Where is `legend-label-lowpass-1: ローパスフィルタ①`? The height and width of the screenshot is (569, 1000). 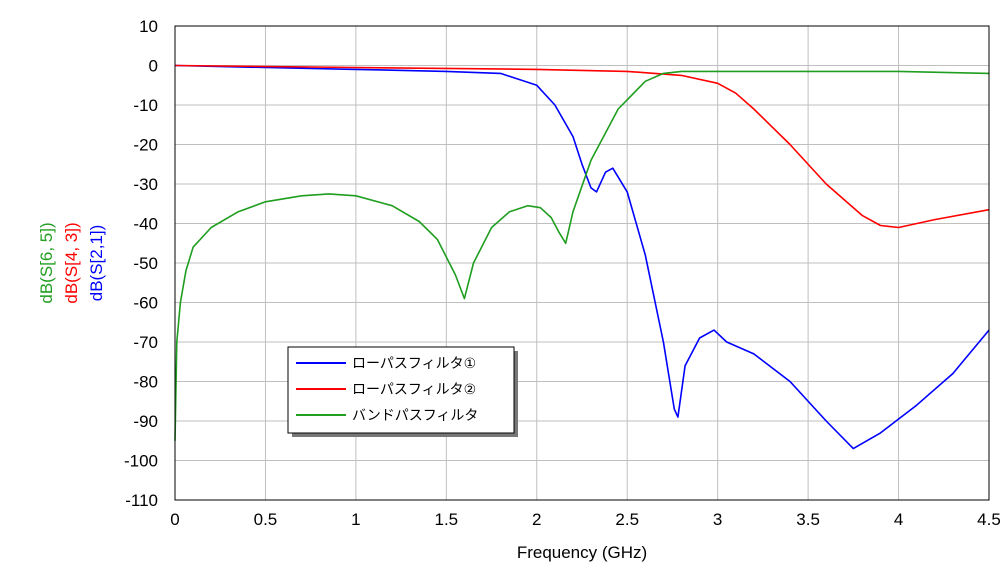 legend-label-lowpass-1: ローパスフィルタ① is located at coordinates (414, 364).